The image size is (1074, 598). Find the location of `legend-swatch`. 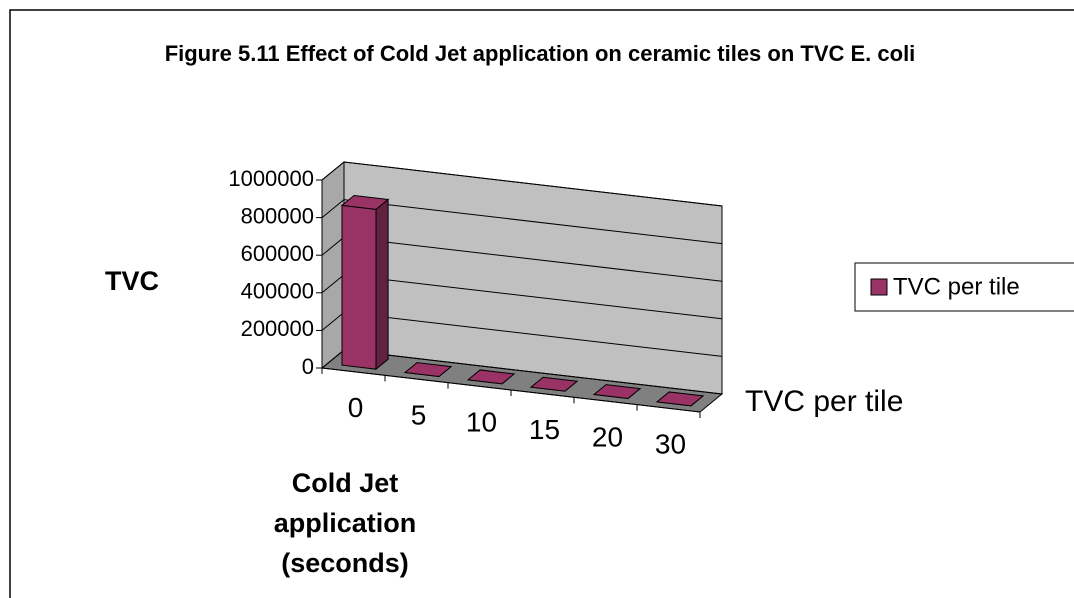

legend-swatch is located at coordinates (879, 287).